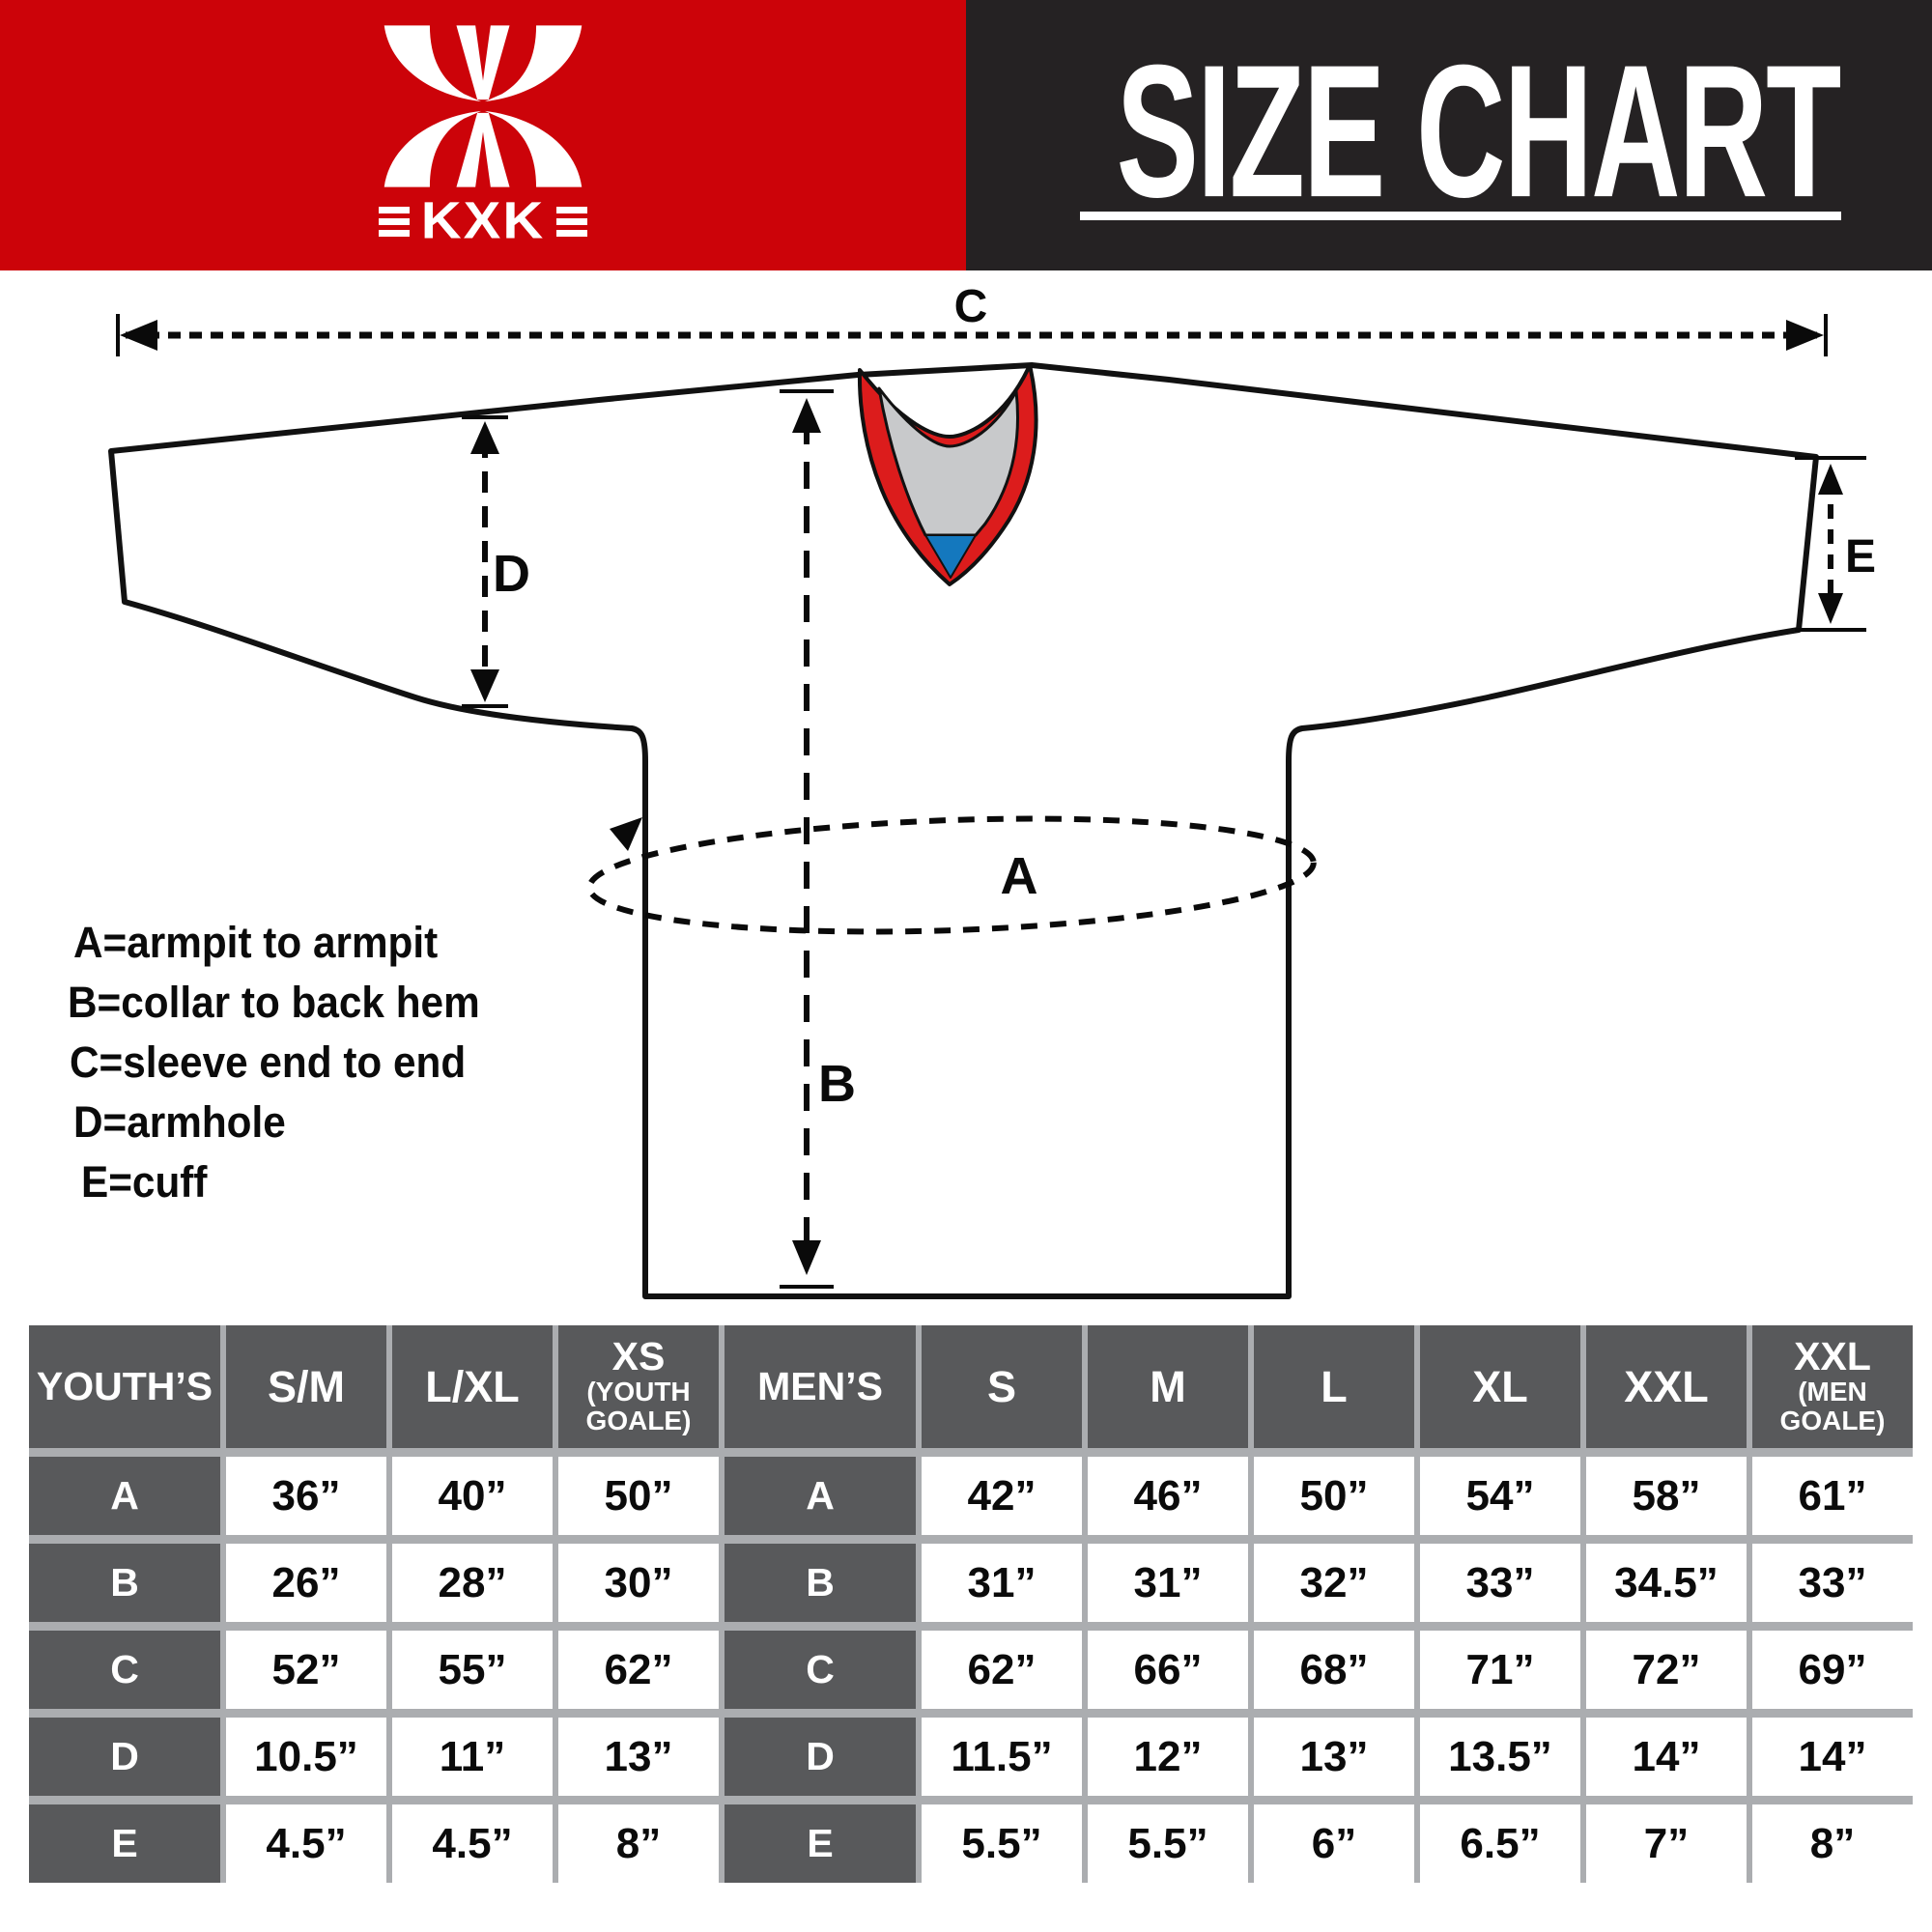 Image resolution: width=1932 pixels, height=1932 pixels. Describe the element at coordinates (1168, 1496) in the screenshot. I see `table-cell: 46”` at that location.